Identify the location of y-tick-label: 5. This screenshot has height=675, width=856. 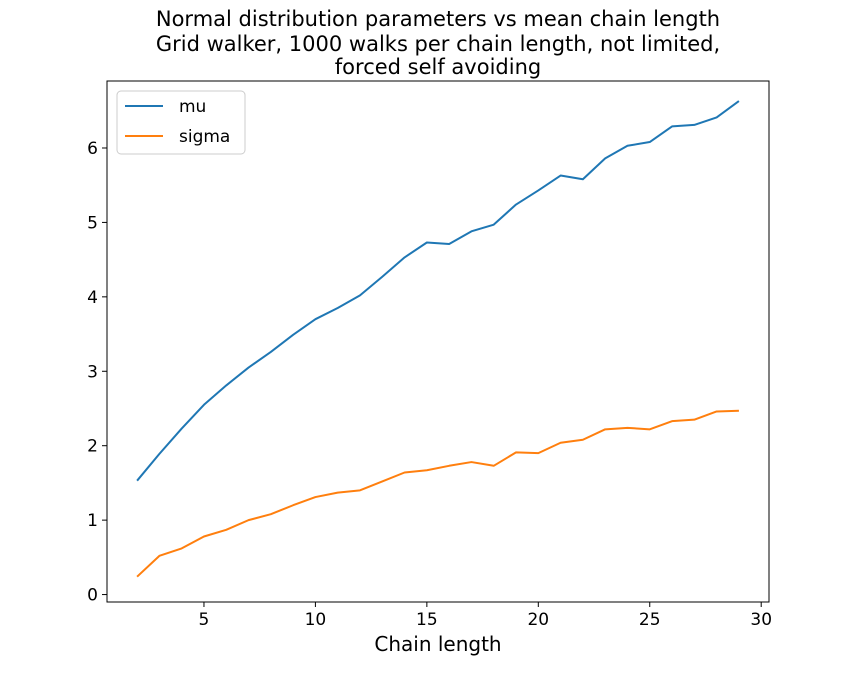
(92, 223).